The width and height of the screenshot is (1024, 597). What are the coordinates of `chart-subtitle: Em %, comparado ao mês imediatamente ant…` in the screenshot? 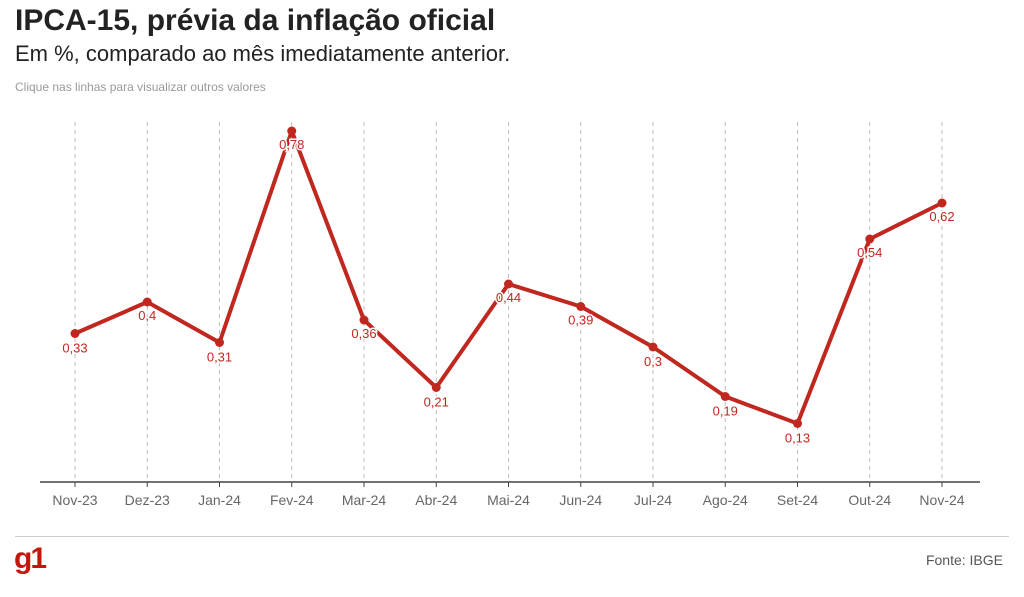 It's located at (263, 53).